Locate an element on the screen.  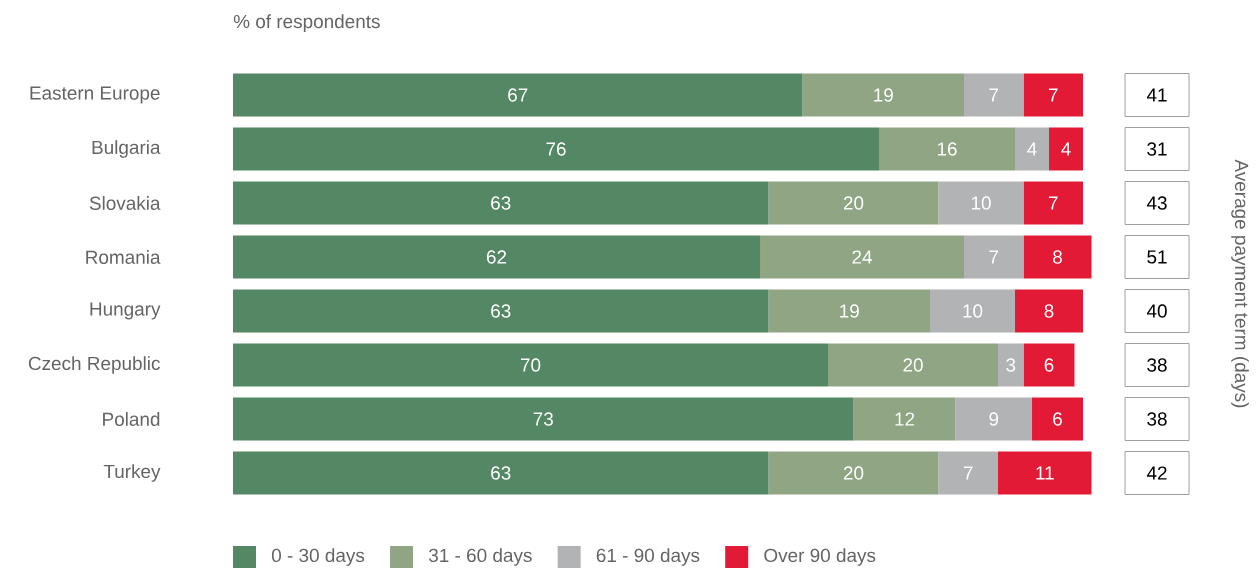
chart-title: % of respondents is located at coordinates (306, 23).